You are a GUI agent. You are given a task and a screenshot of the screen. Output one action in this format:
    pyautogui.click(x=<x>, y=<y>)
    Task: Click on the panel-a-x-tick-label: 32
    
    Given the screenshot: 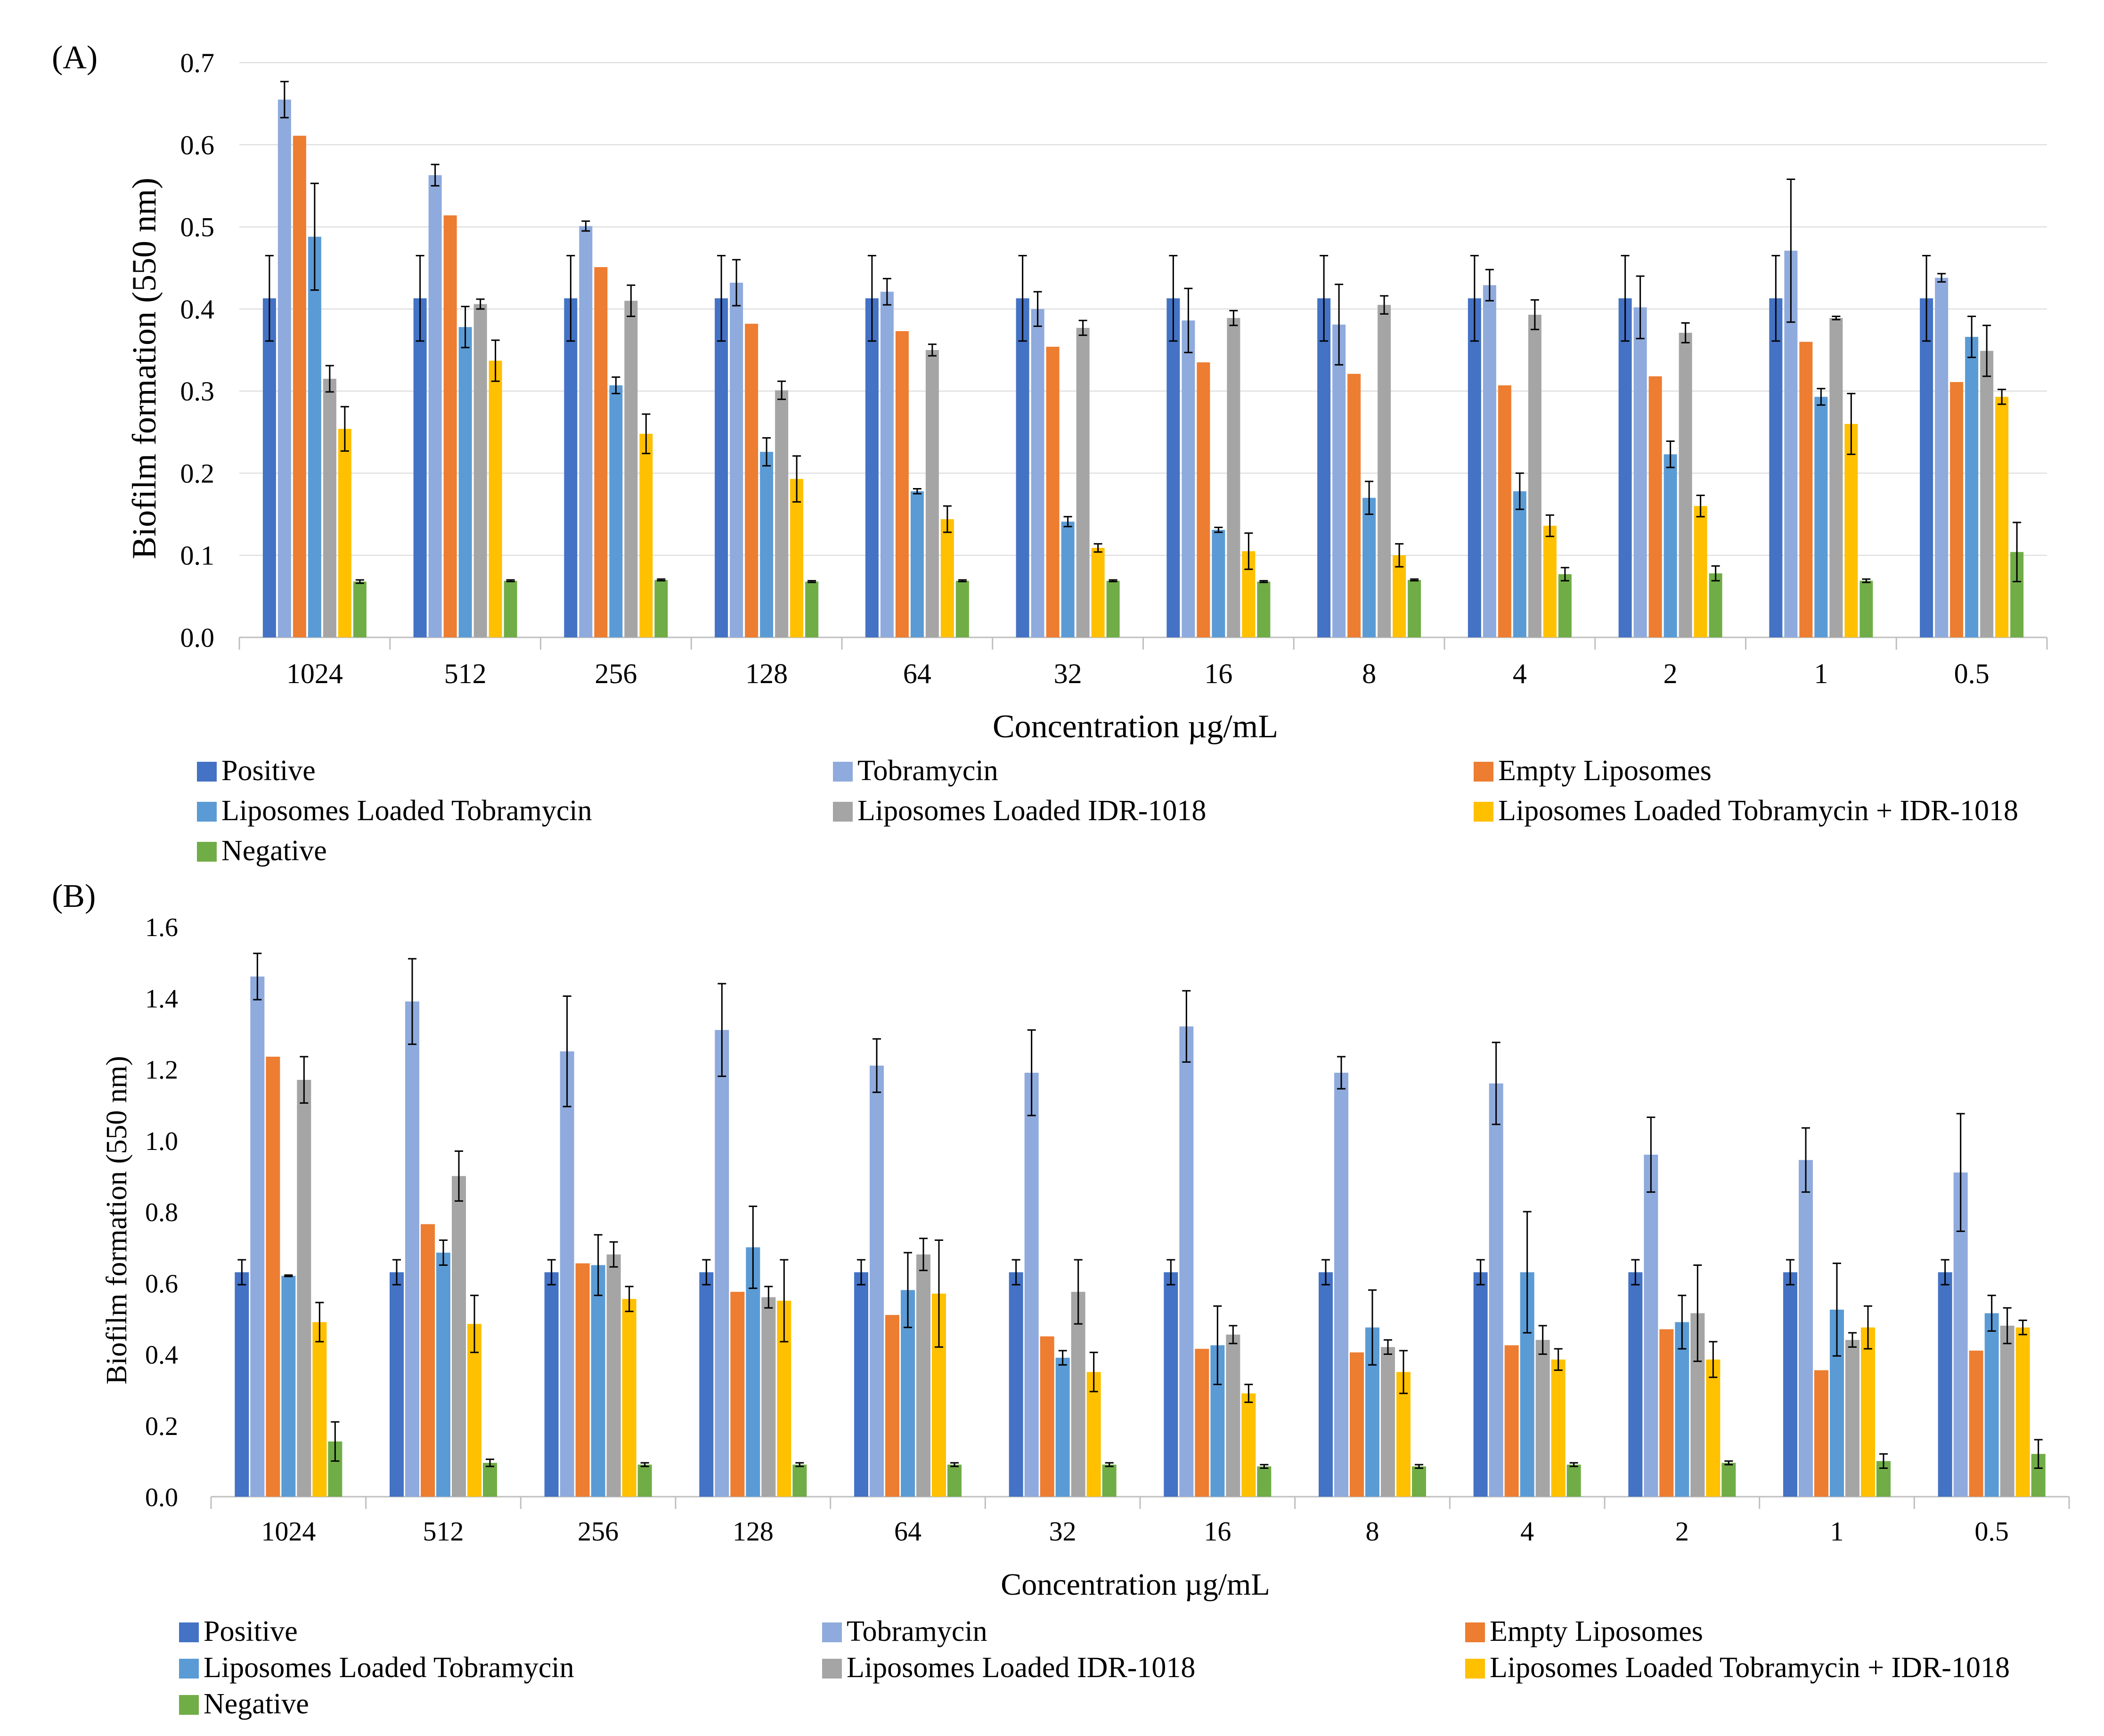 What is the action you would take?
    pyautogui.click(x=1068, y=673)
    